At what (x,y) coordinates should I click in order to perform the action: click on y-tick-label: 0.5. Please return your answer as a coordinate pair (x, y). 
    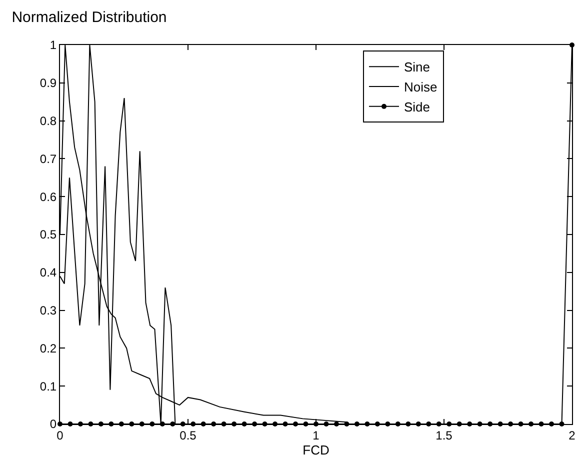
    Looking at the image, I should click on (48, 235).